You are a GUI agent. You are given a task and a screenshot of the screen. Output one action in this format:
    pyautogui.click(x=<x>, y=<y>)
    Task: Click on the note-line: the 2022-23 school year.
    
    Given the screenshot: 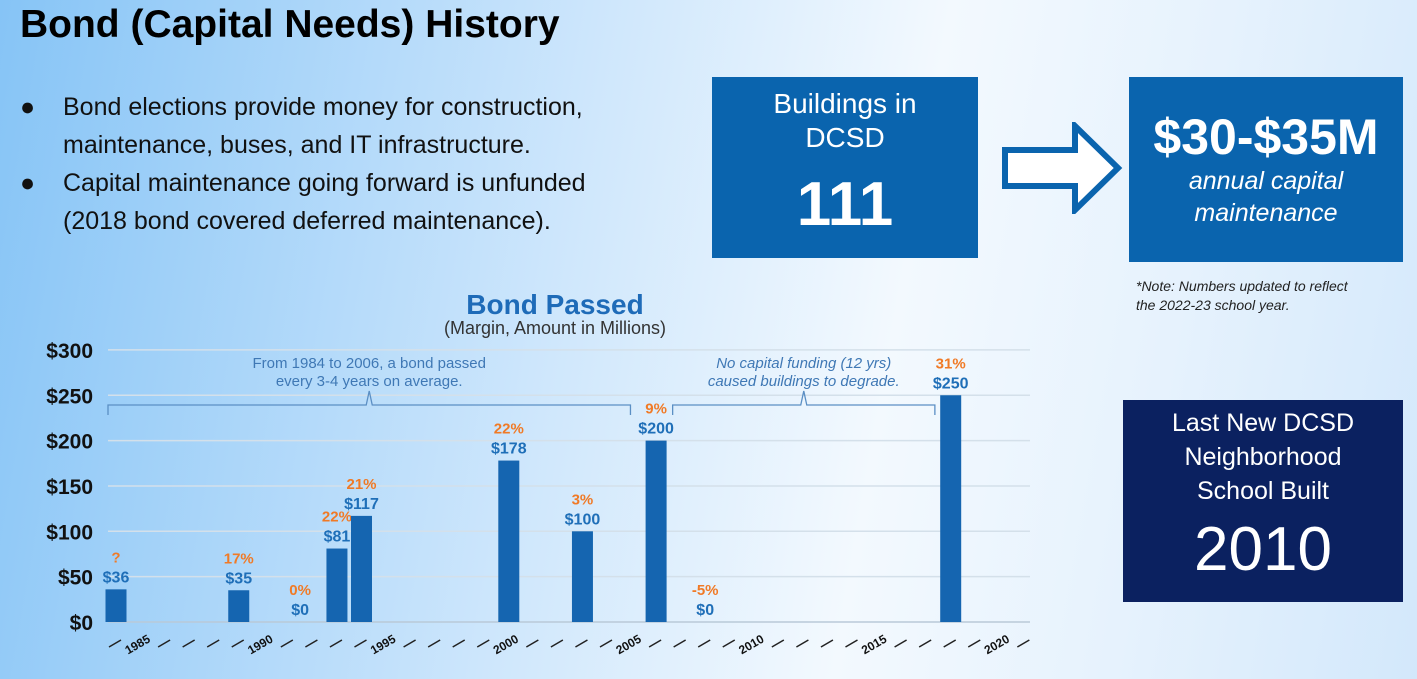 What is the action you would take?
    pyautogui.click(x=1213, y=305)
    